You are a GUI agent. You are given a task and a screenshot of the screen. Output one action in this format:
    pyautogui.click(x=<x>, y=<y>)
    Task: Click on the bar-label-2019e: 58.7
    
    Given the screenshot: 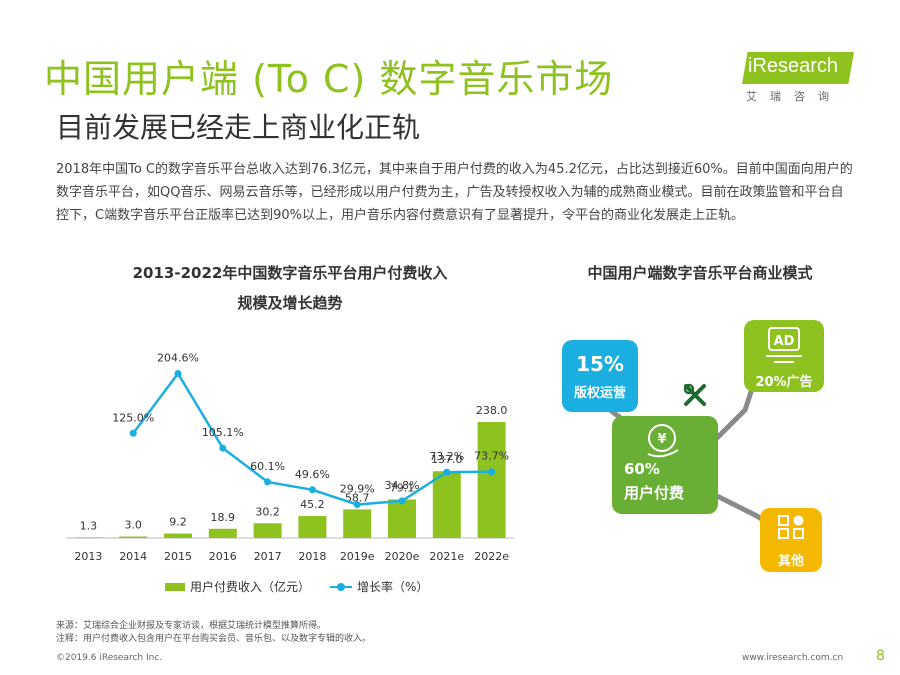 What is the action you would take?
    pyautogui.click(x=357, y=497)
    